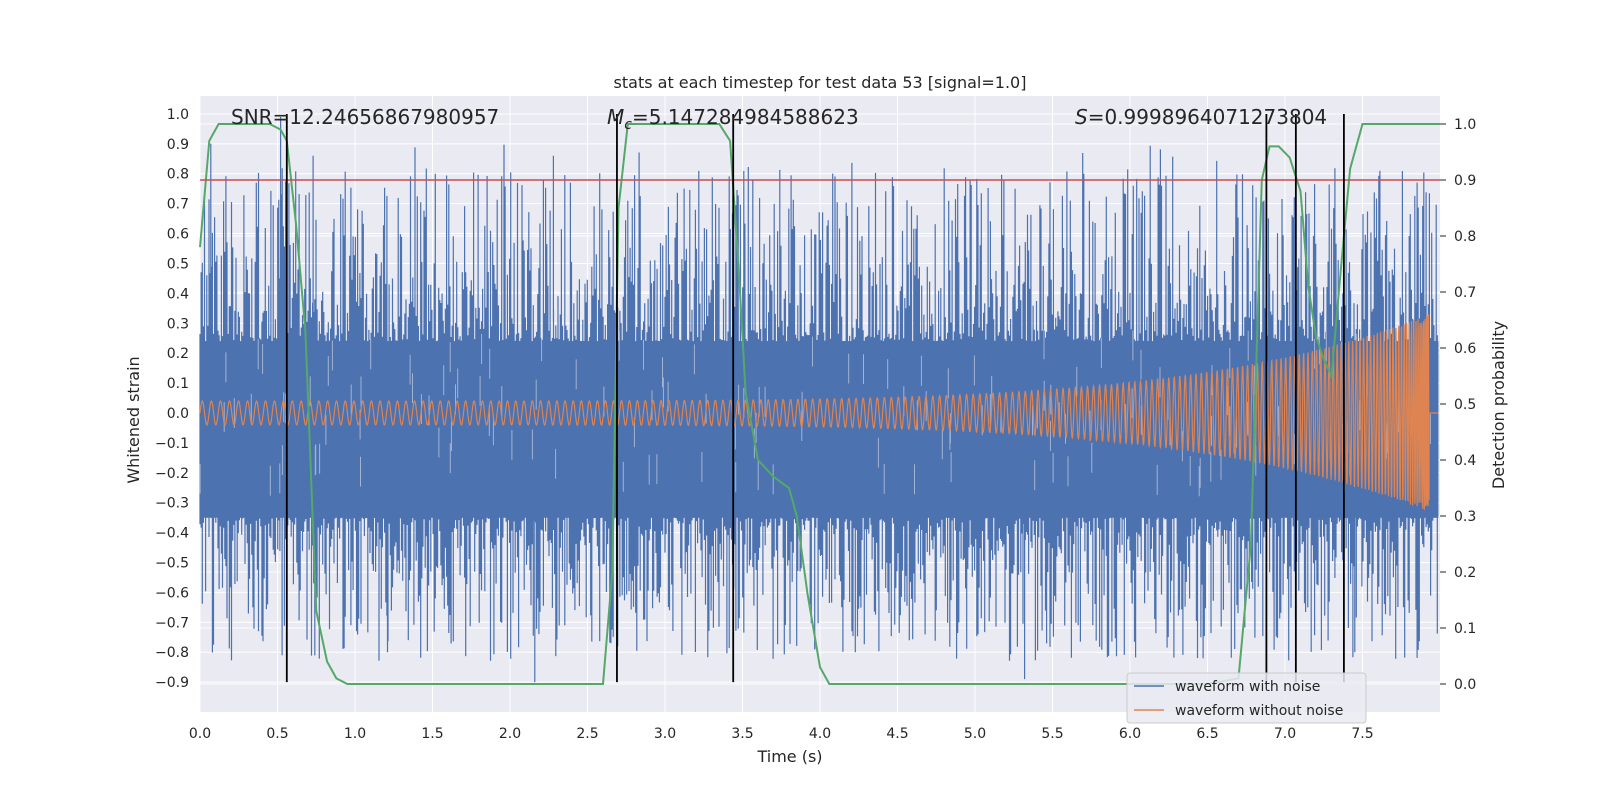  I want to click on legend-box, so click(1246, 698).